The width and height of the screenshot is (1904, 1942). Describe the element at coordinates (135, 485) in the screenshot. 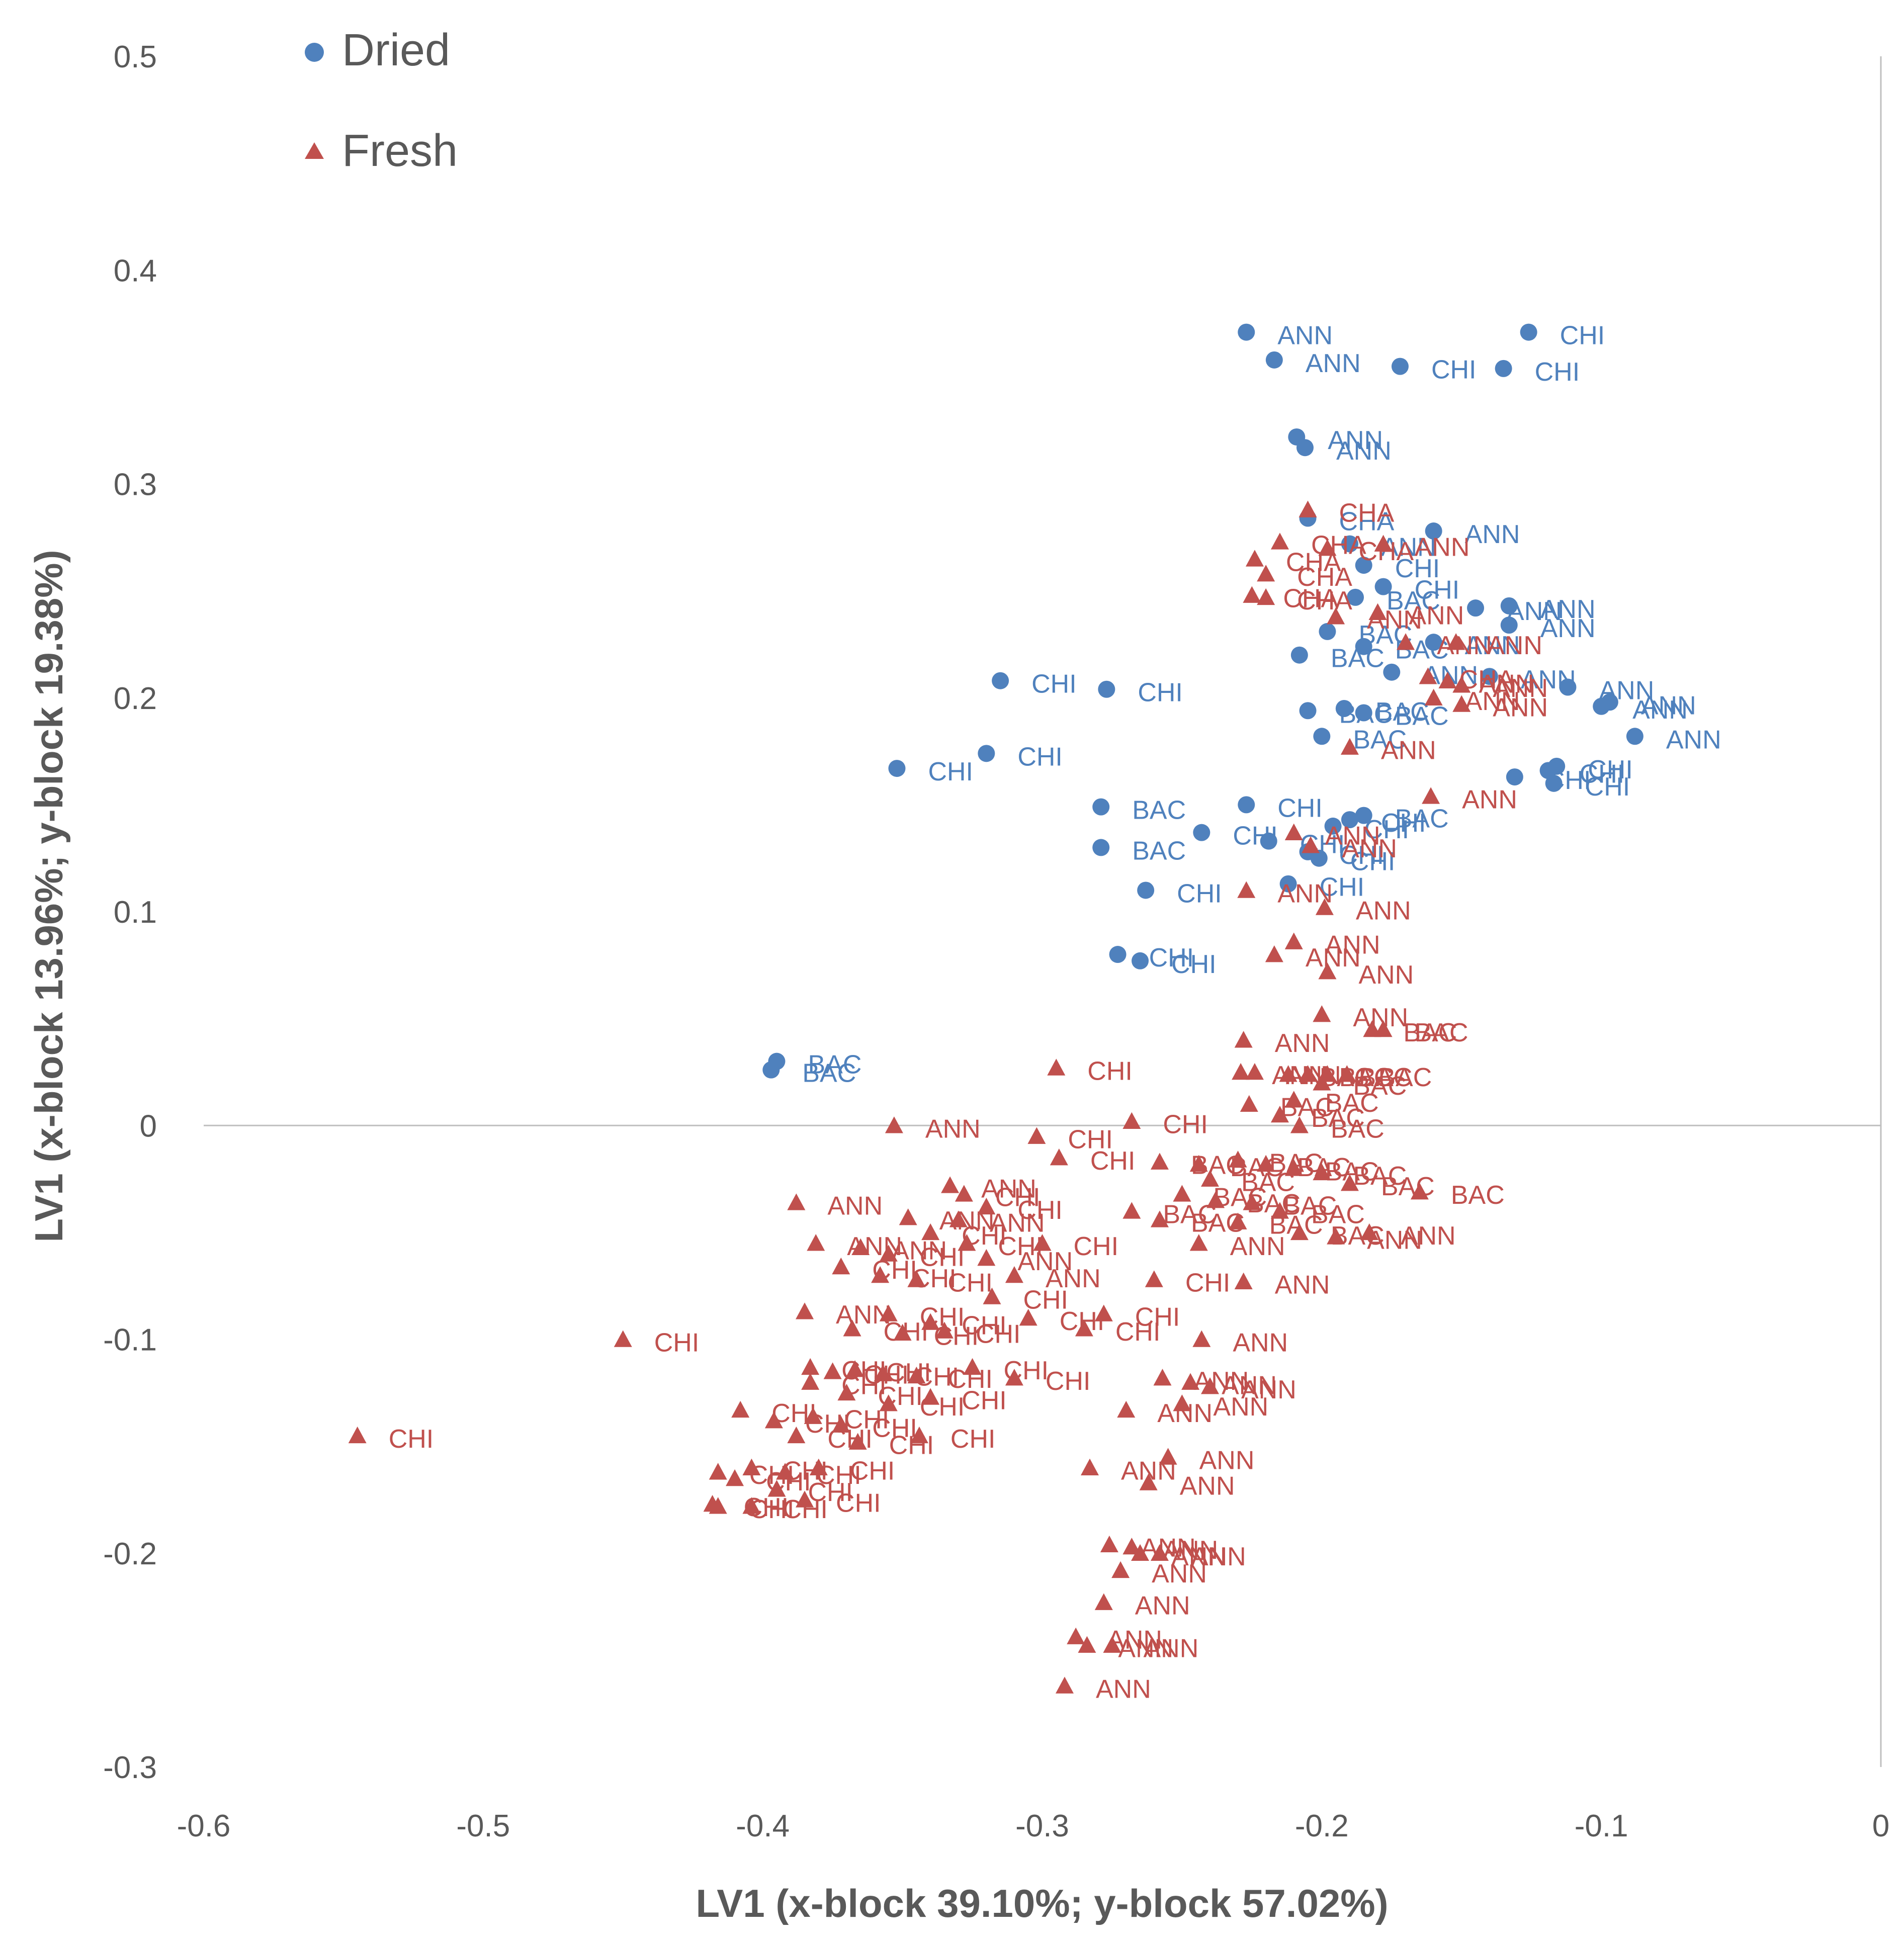

I see `y-tick-label: 0.3` at that location.